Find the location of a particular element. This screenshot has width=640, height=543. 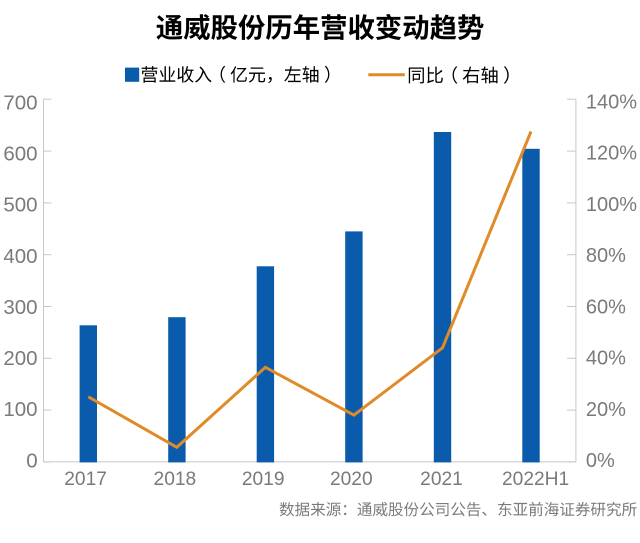

svg-text: 20% is located at coordinates (606, 410).